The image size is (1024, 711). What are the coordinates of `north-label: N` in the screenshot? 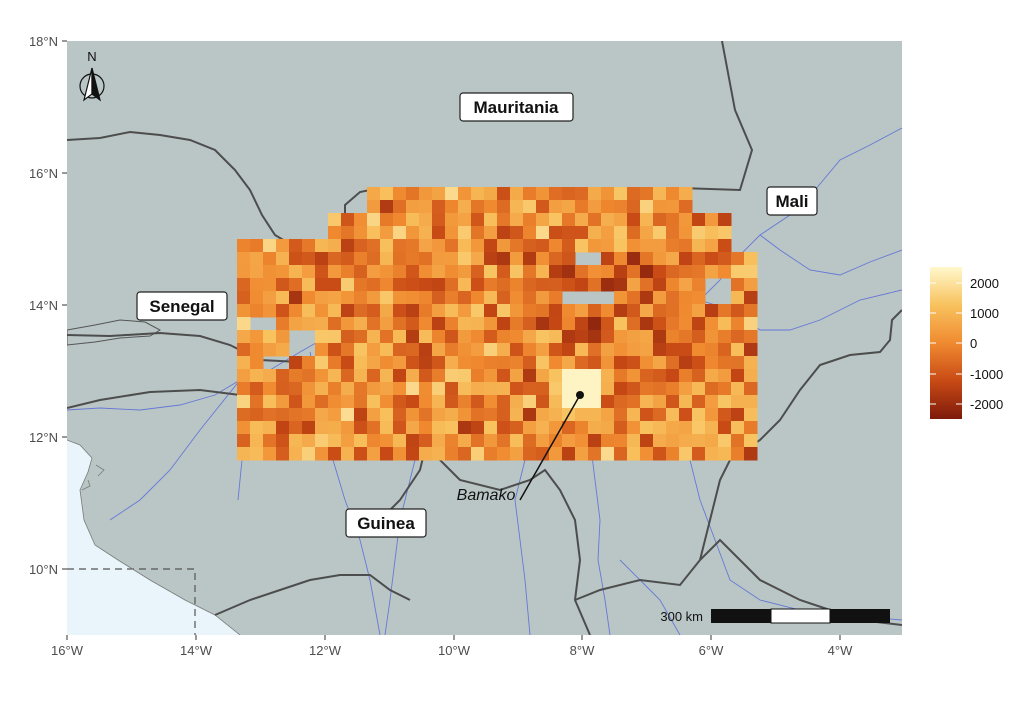 It's located at (91, 56).